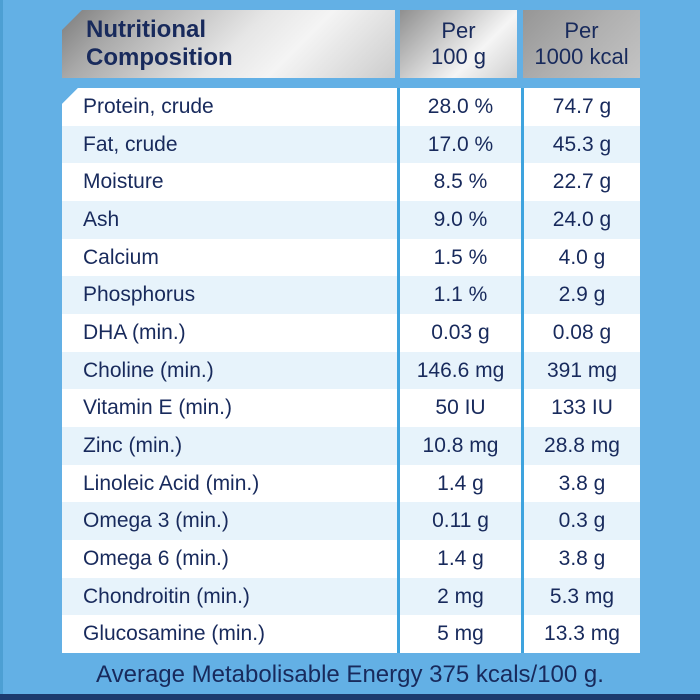 The image size is (700, 700). What do you see at coordinates (459, 370) in the screenshot?
I see `per-100g-value: 146.6 mg` at bounding box center [459, 370].